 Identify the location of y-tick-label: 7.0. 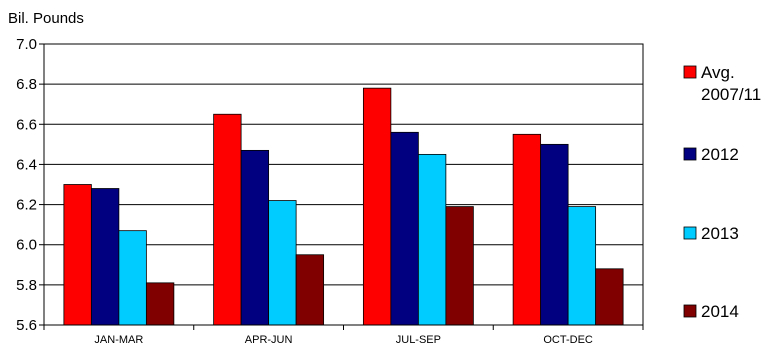
(26, 44).